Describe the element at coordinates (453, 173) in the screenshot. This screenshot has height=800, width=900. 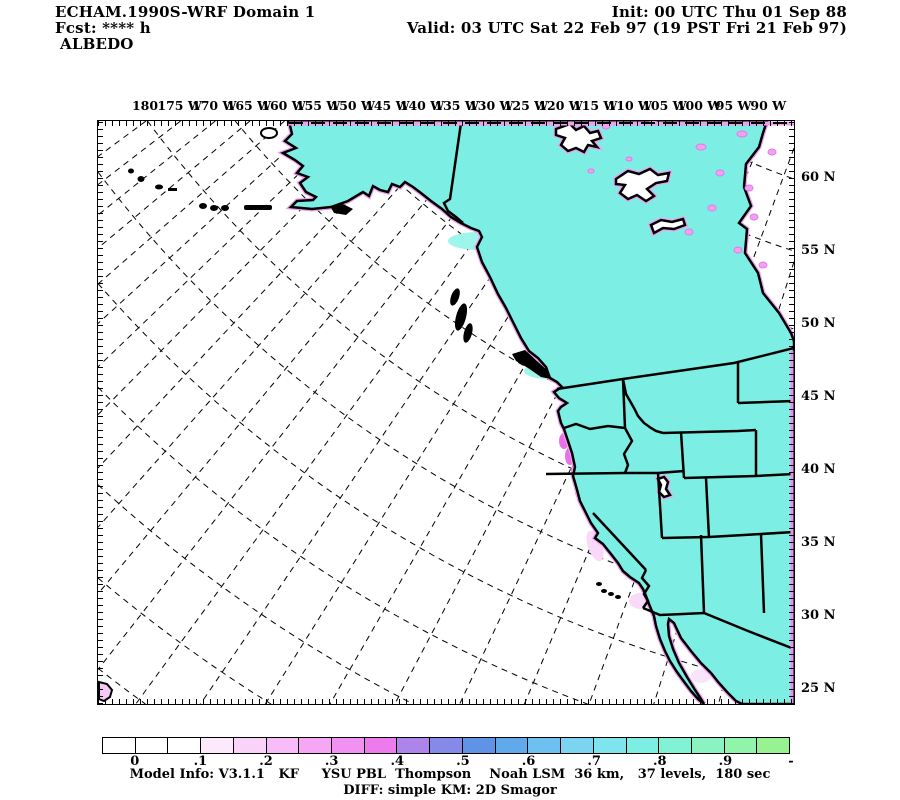
I see `alaska-yukon-border` at that location.